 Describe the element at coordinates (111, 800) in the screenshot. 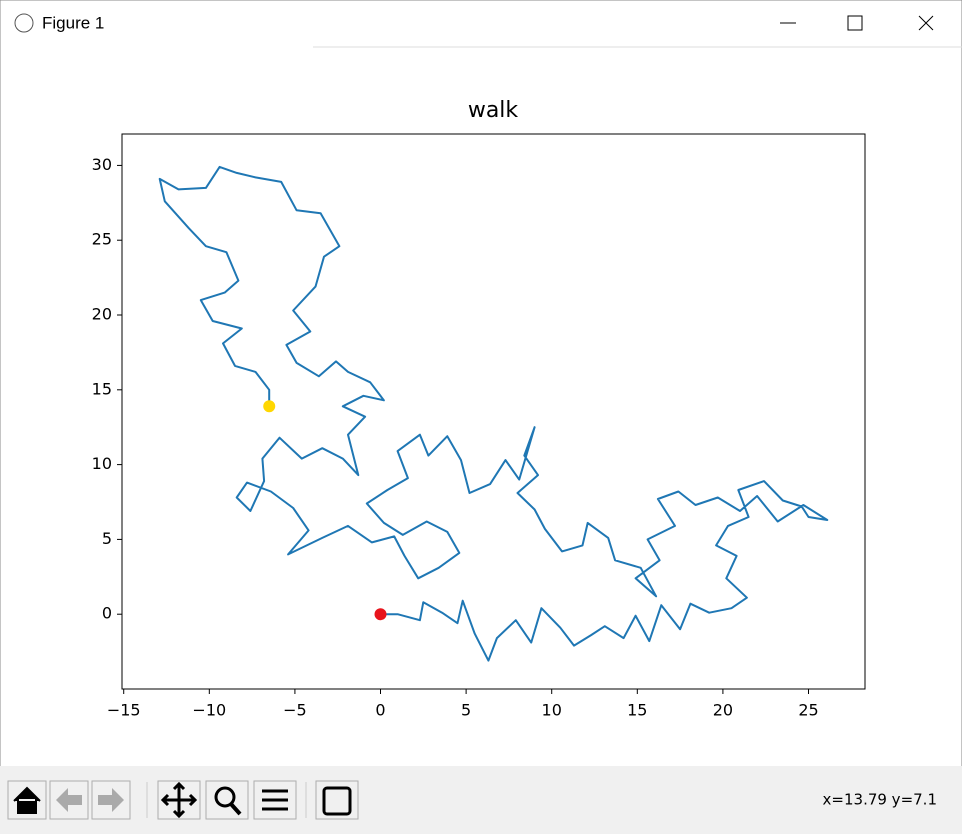

I see `forward-icon` at that location.